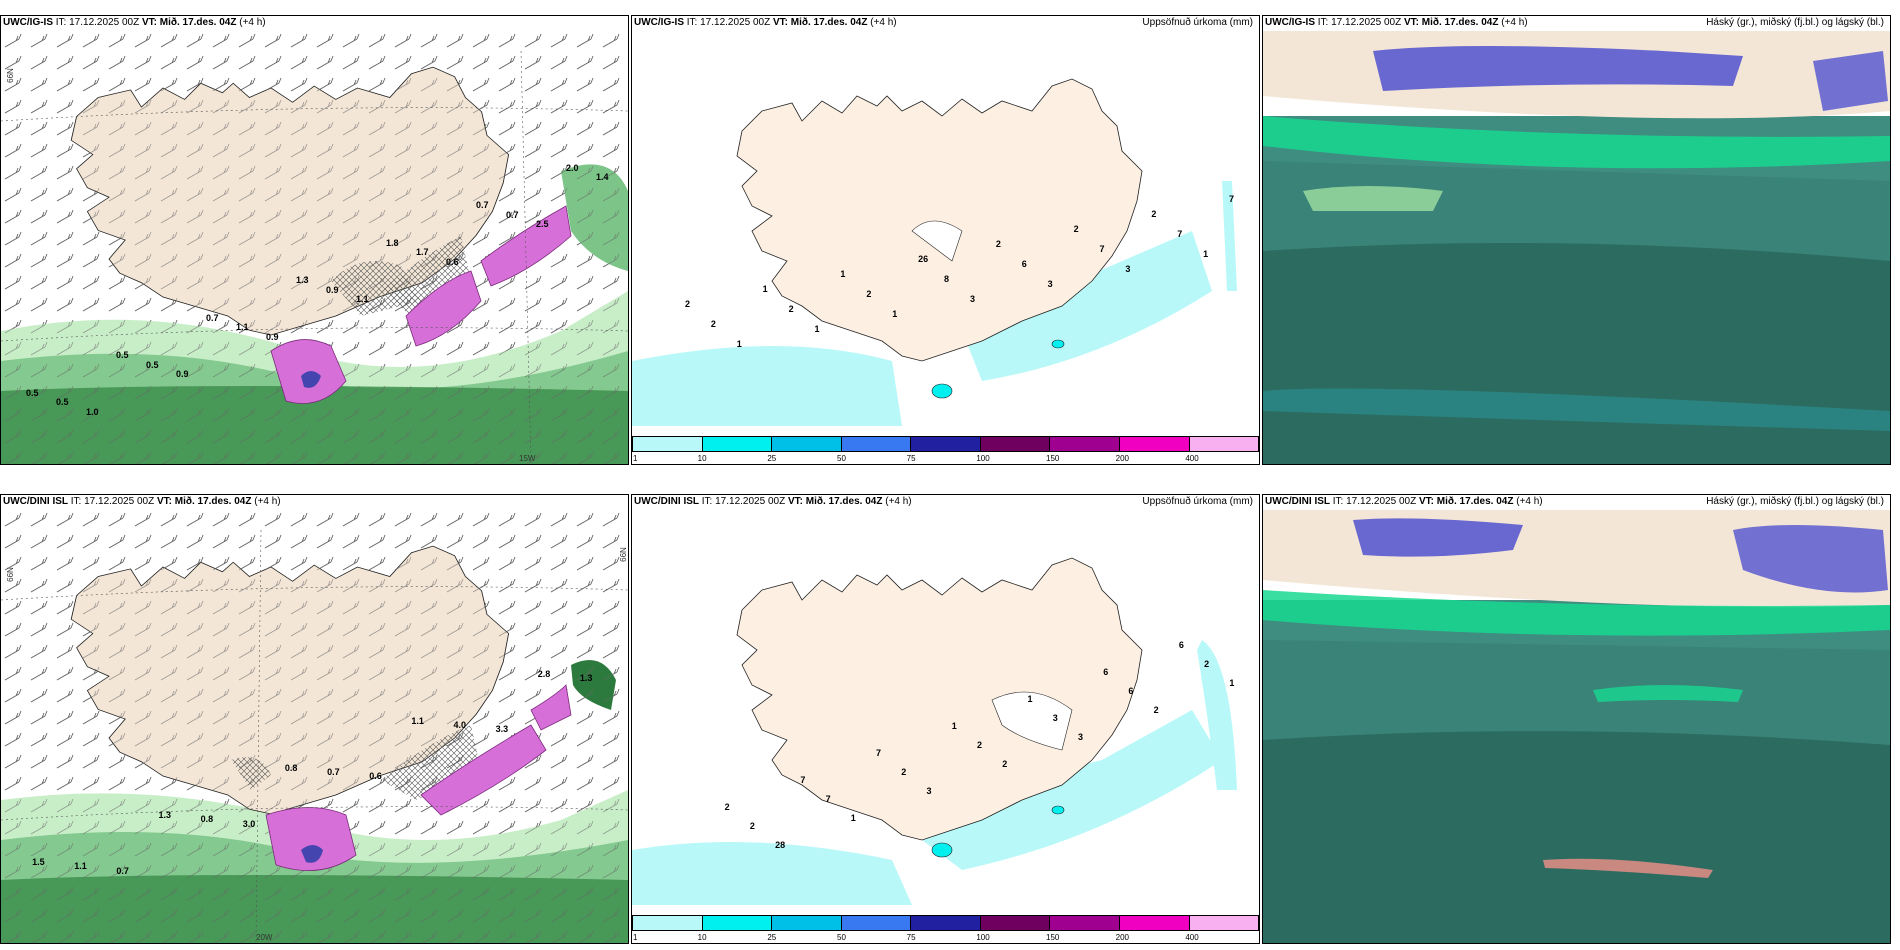 The height and width of the screenshot is (950, 1900). Describe the element at coordinates (945, 459) in the screenshot. I see `legend-ticks: 1 10 25 50 75 100 150 200 400` at that location.